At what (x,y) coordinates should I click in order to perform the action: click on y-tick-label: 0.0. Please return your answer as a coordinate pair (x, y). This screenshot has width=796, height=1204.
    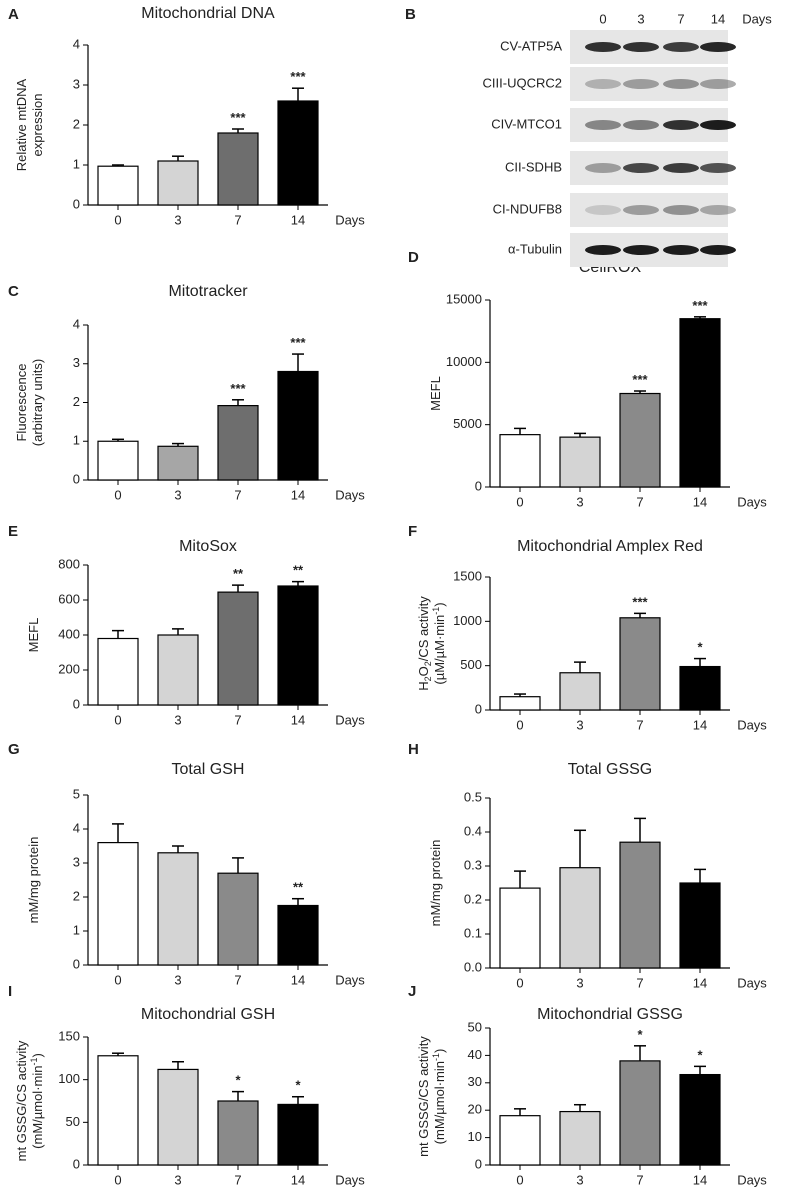
    Looking at the image, I should click on (473, 966).